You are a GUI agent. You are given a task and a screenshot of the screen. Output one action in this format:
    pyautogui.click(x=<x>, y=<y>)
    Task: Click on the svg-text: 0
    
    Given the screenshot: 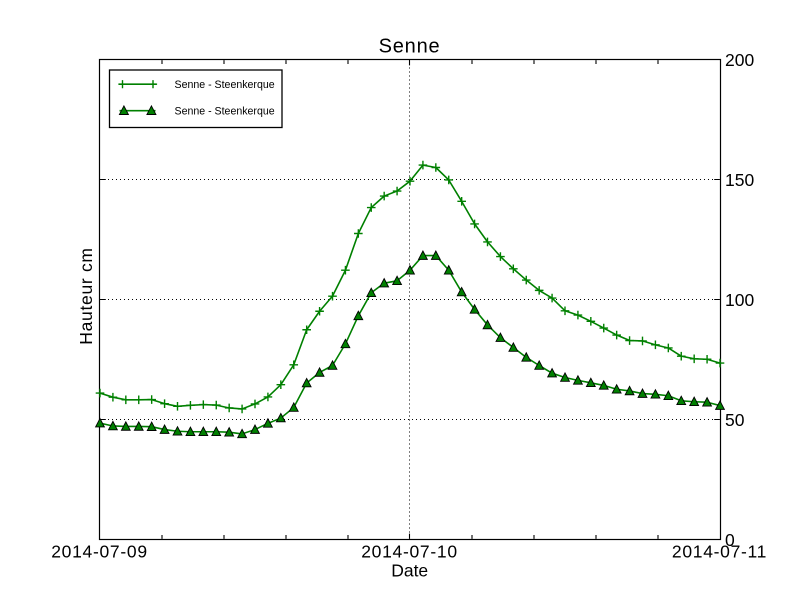 What is the action you would take?
    pyautogui.click(x=730, y=540)
    